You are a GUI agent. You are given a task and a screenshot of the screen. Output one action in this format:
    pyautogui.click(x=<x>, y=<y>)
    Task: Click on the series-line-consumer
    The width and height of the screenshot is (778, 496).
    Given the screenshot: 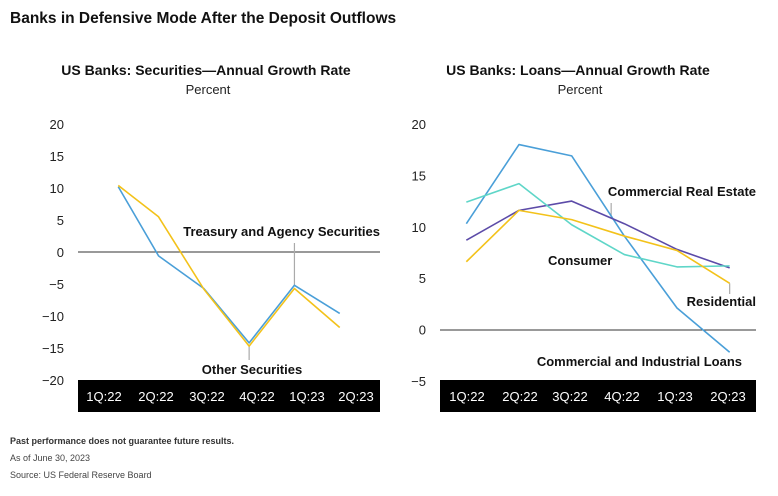 What is the action you would take?
    pyautogui.click(x=598, y=225)
    